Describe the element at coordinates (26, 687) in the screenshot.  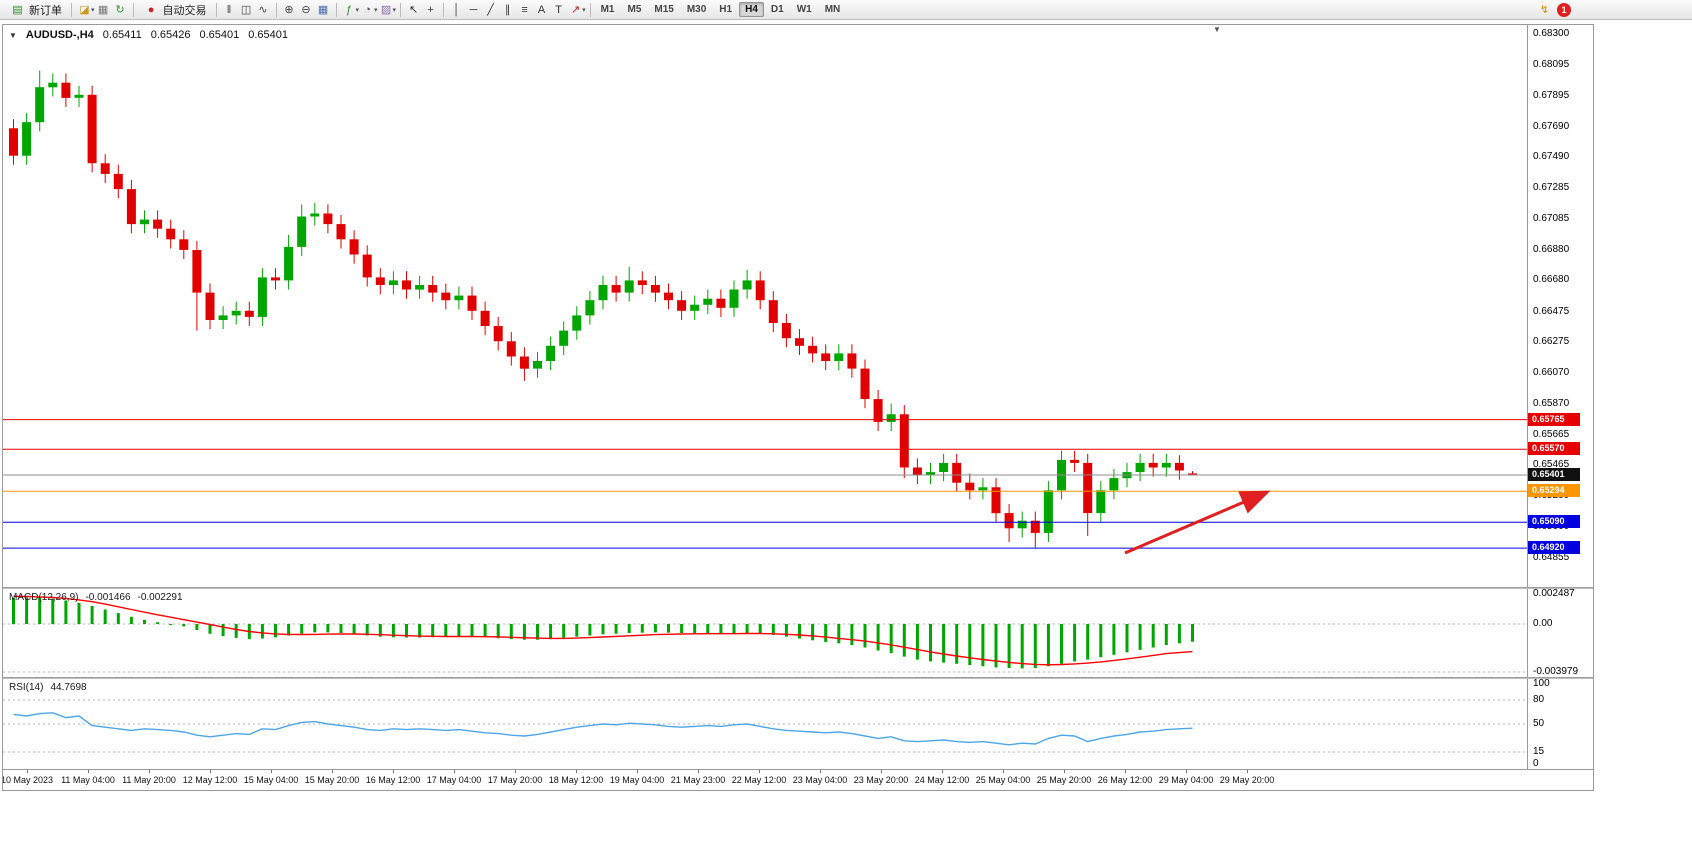
I see `rsi-title: RSI(14)` at that location.